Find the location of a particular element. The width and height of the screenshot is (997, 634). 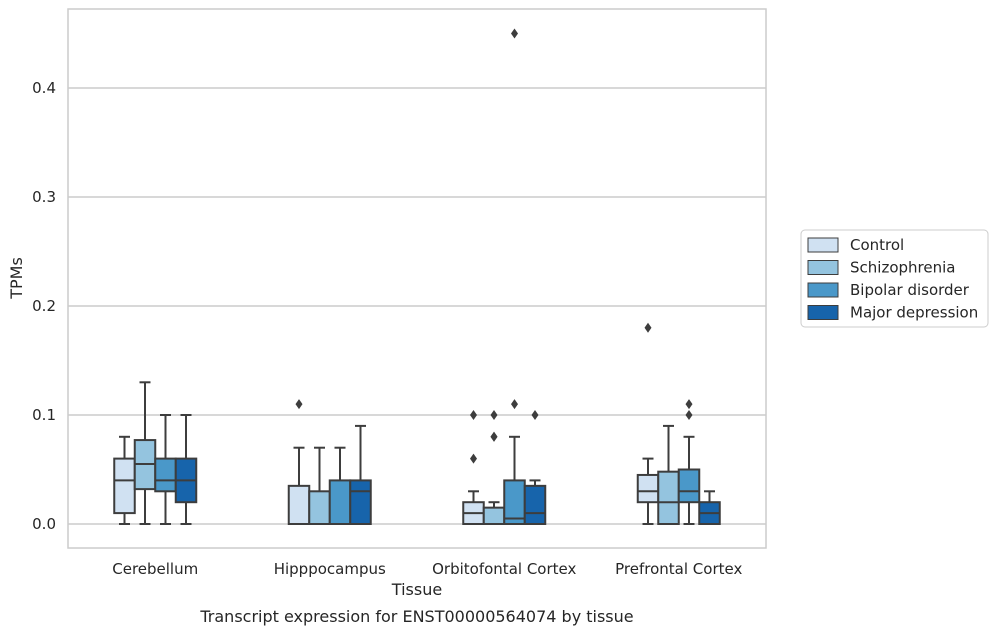

y-axis-ticks: 0.0 0.1 0.2 0.3 0.4 is located at coordinates (44, 306).